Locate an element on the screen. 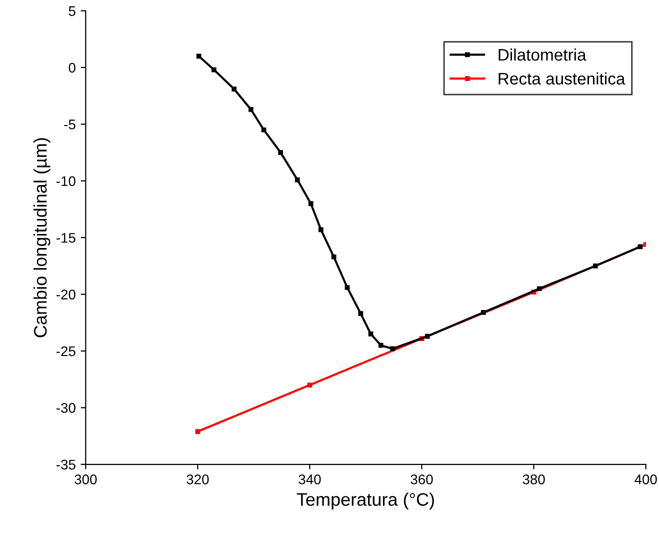 The width and height of the screenshot is (659, 540). x-tick-label: 360 is located at coordinates (421, 479).